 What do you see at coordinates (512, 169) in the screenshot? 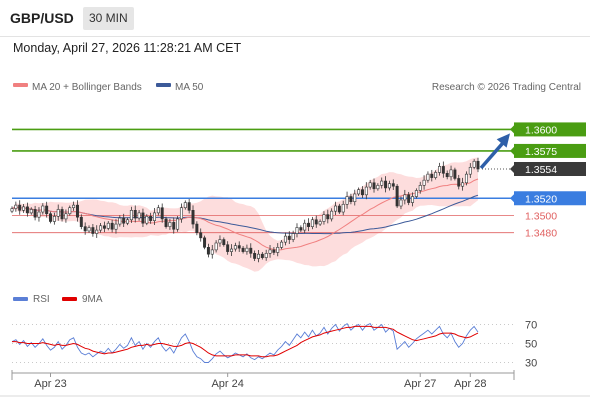
I see `level-tag-pointer-1.3554` at bounding box center [512, 169].